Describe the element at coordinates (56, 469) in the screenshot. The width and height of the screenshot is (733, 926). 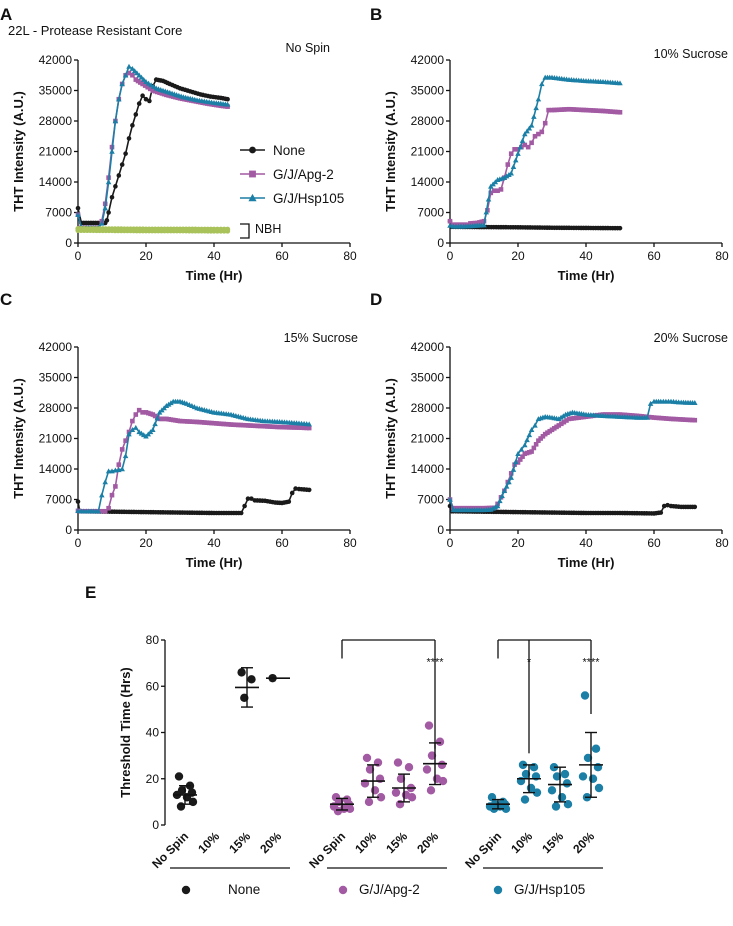
I see `y-tick-label: 14000` at that location.